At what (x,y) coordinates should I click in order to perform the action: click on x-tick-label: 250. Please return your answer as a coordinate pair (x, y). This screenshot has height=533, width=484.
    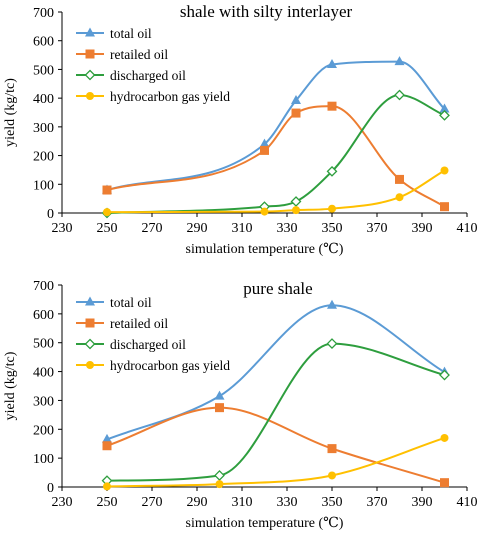
    Looking at the image, I should click on (107, 228).